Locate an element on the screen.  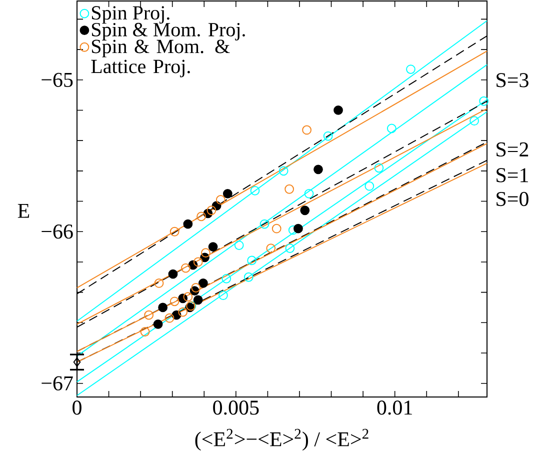
legend-label: Spin Proj. is located at coordinates (131, 15).